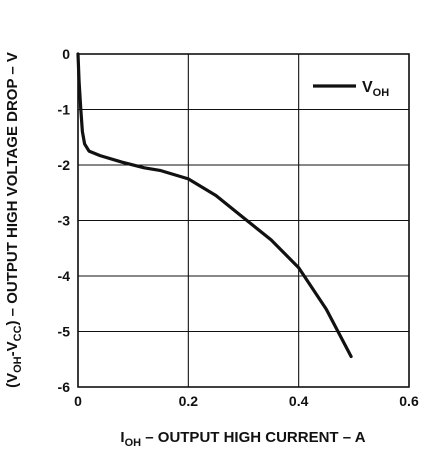 This screenshot has height=453, width=429. I want to click on y-tick-label: -1, so click(64, 110).